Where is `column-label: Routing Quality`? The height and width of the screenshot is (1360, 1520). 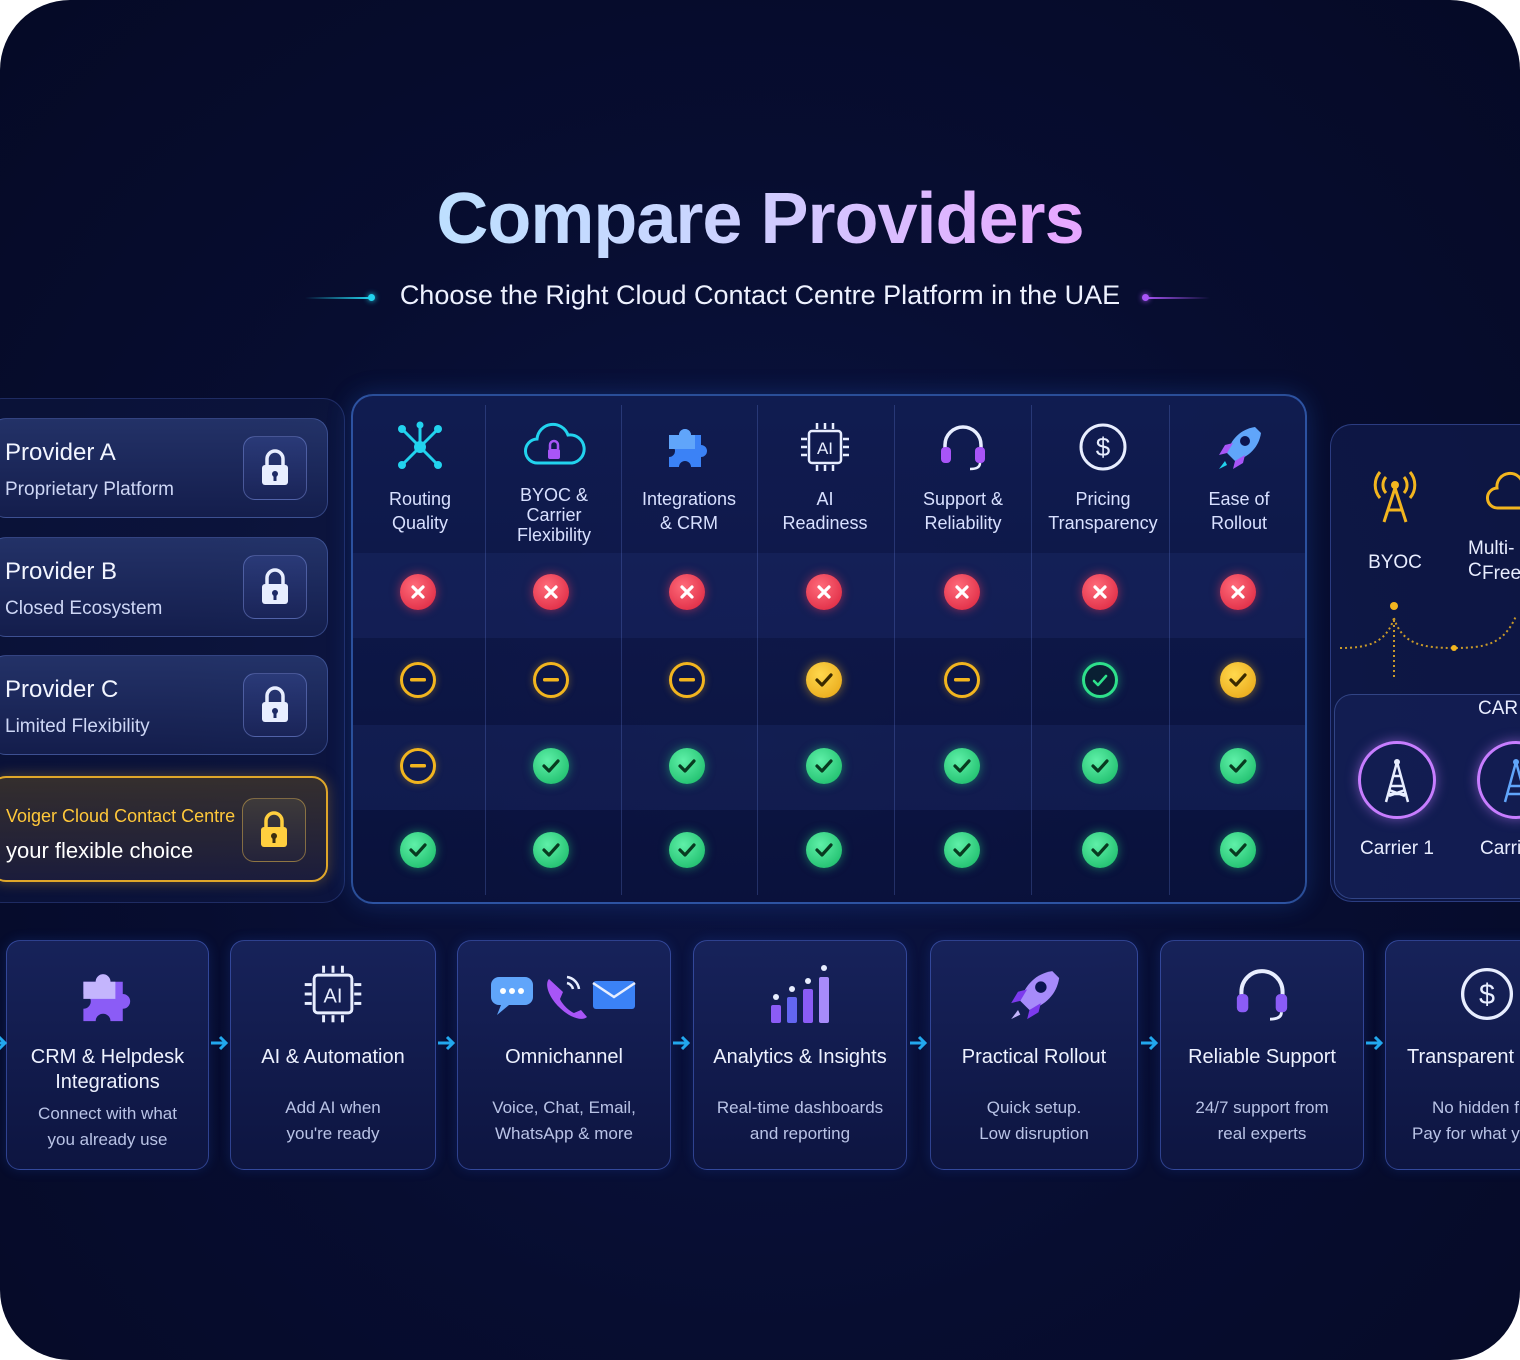
column-label: Routing Quality is located at coordinates (420, 511).